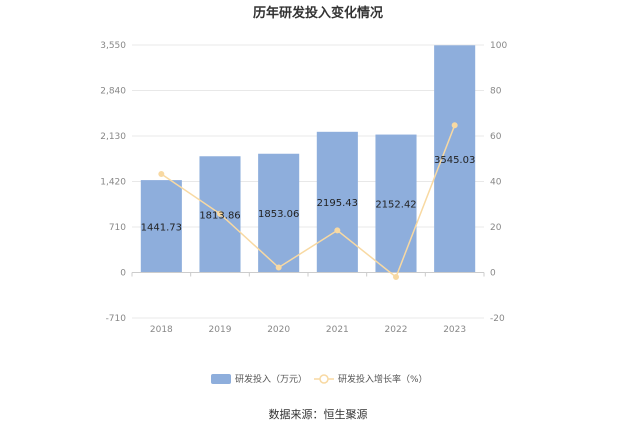  What do you see at coordinates (496, 137) in the screenshot?
I see `y-right-tick-label: 60` at bounding box center [496, 137].